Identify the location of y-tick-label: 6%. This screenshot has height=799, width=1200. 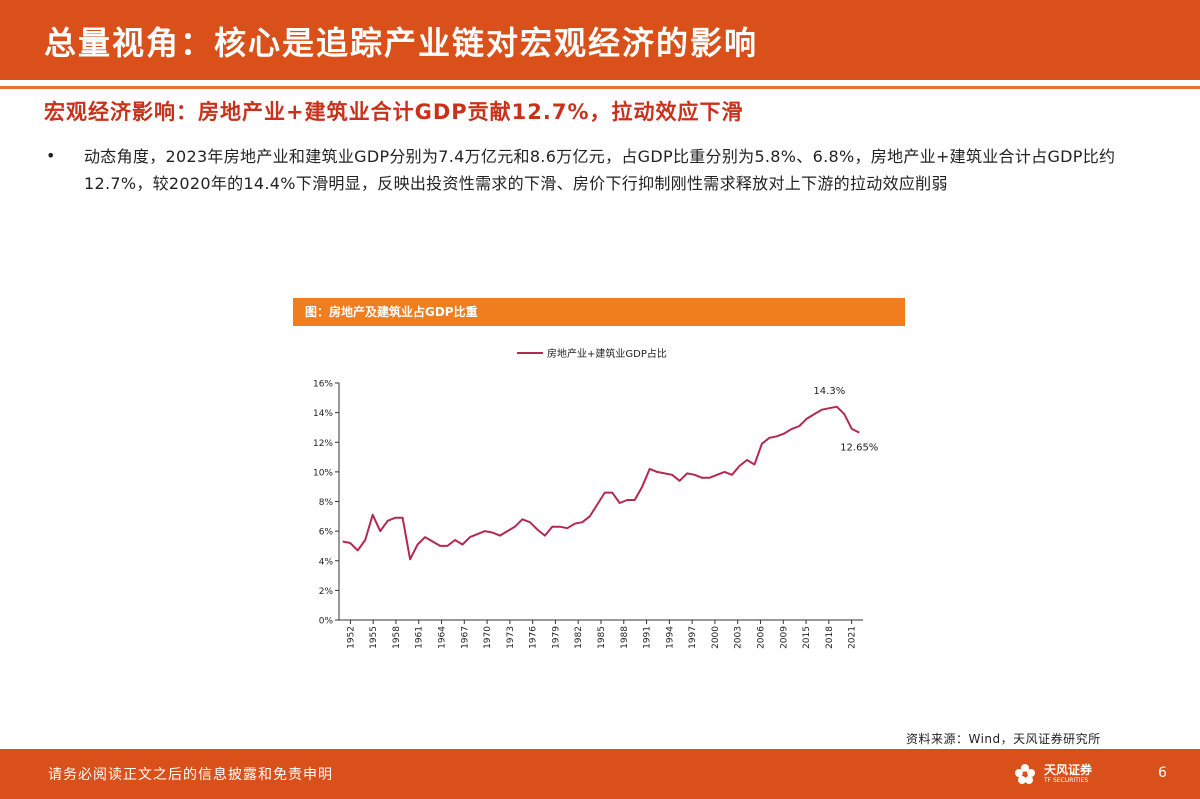
(326, 533).